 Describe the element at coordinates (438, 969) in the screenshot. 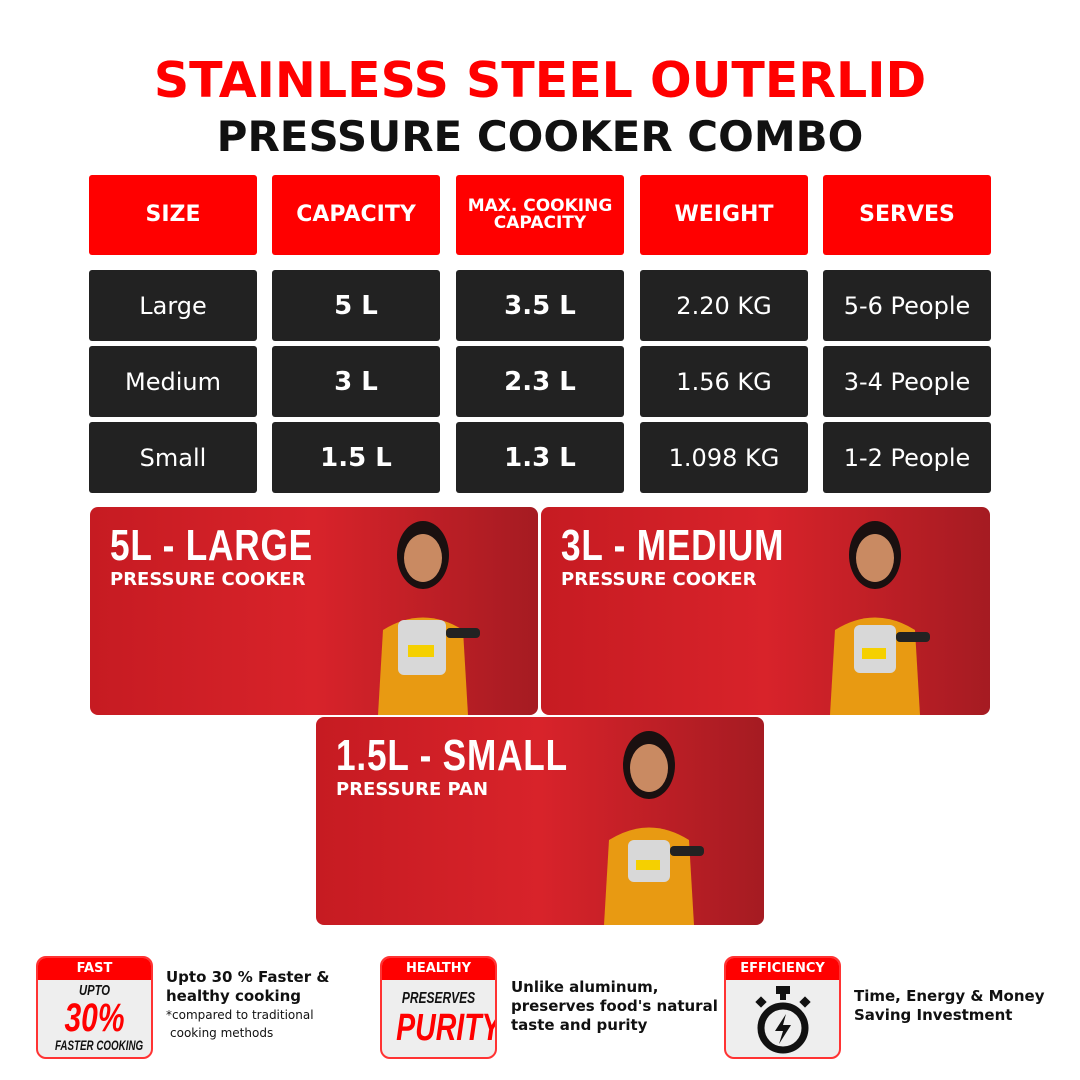

I see `badge-tag: HEALTHY` at that location.